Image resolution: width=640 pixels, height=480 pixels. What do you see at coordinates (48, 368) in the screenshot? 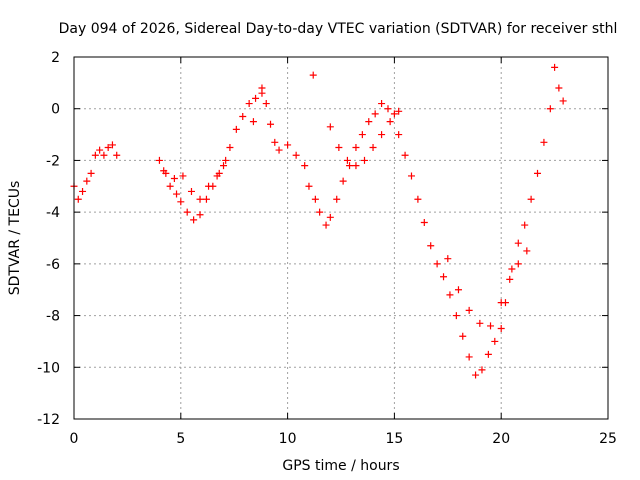
I see `y-tick-label: -10` at bounding box center [48, 368].